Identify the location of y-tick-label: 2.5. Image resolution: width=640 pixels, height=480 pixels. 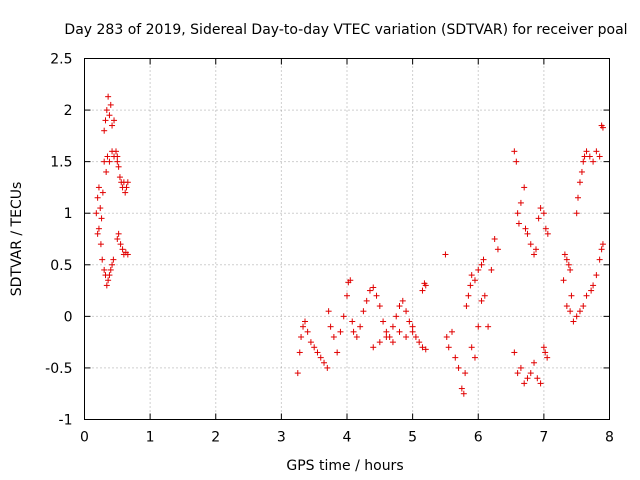
(61, 60).